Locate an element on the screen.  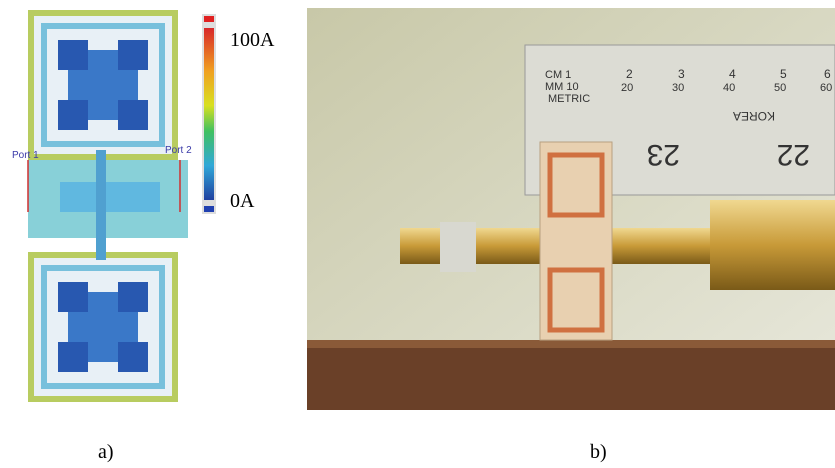
port-label: Port 2 is located at coordinates (178, 150).